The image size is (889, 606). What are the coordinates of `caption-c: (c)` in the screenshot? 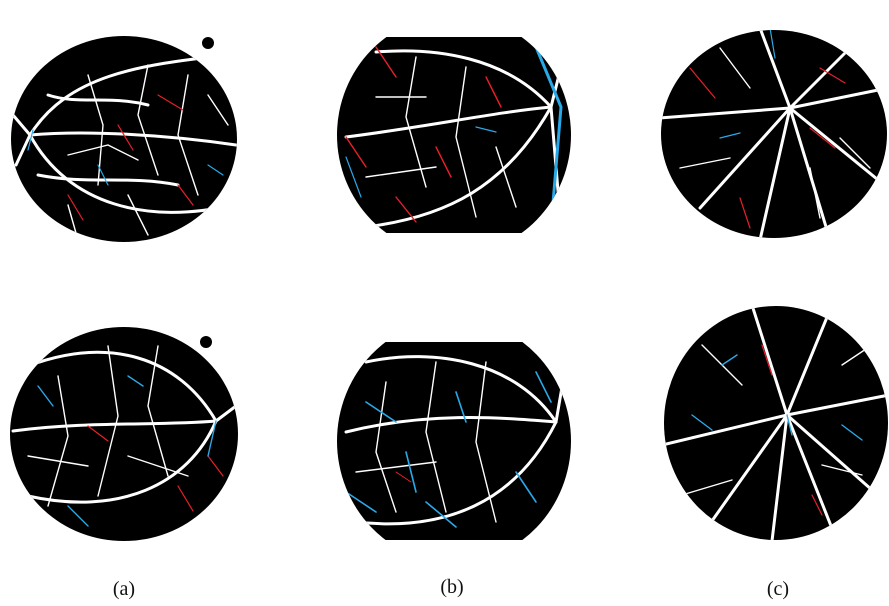 It's located at (778, 589).